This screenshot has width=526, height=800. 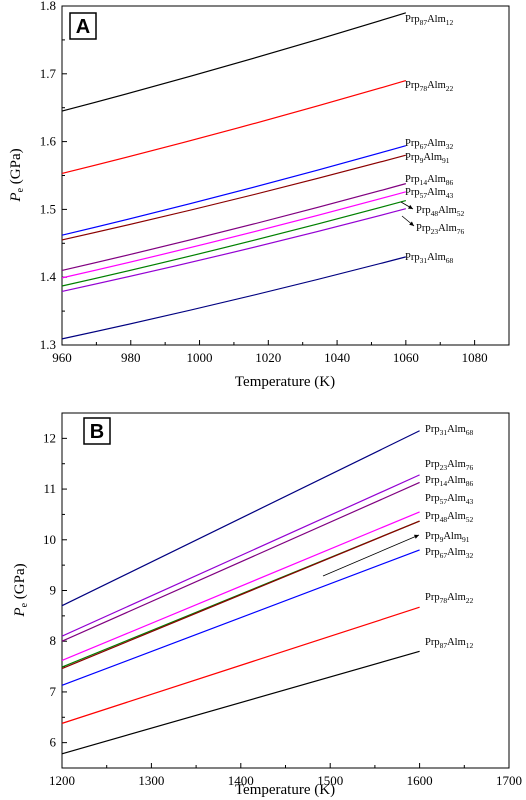 I want to click on panel-b-y-tick-label: 8, so click(x=53, y=640).